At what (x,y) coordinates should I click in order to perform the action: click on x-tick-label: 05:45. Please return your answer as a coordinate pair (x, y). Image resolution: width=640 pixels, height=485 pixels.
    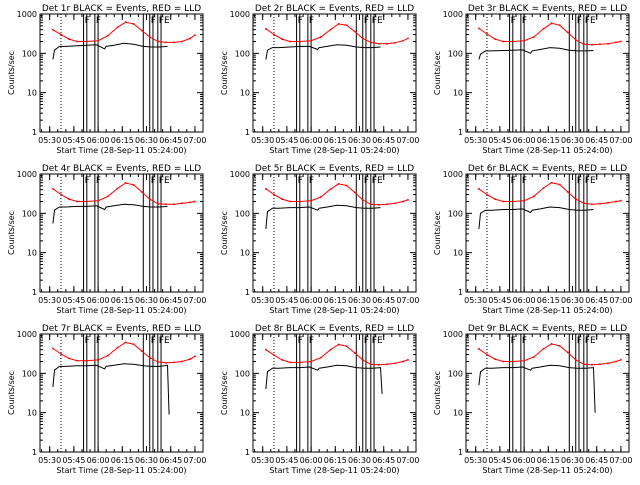
    Looking at the image, I should click on (73, 460).